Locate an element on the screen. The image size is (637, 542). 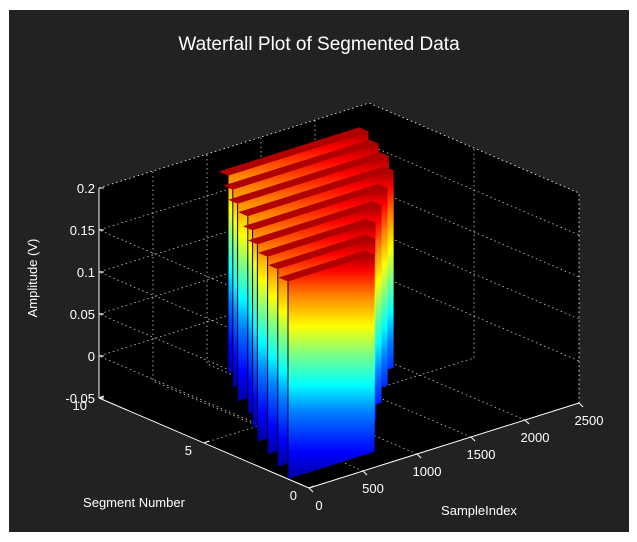
chart-title: Waterfall Plot of Segmented Data is located at coordinates (319, 44).